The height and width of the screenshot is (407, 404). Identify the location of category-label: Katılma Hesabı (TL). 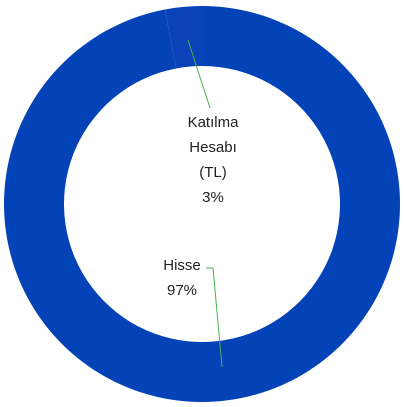
(213, 147).